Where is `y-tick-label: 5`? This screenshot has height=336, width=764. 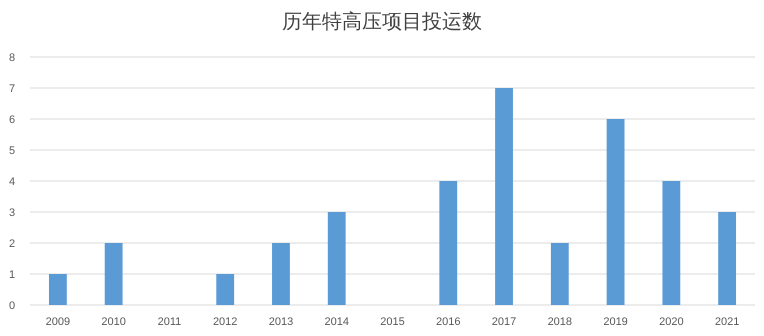
y-tick-label: 5 is located at coordinates (12, 151).